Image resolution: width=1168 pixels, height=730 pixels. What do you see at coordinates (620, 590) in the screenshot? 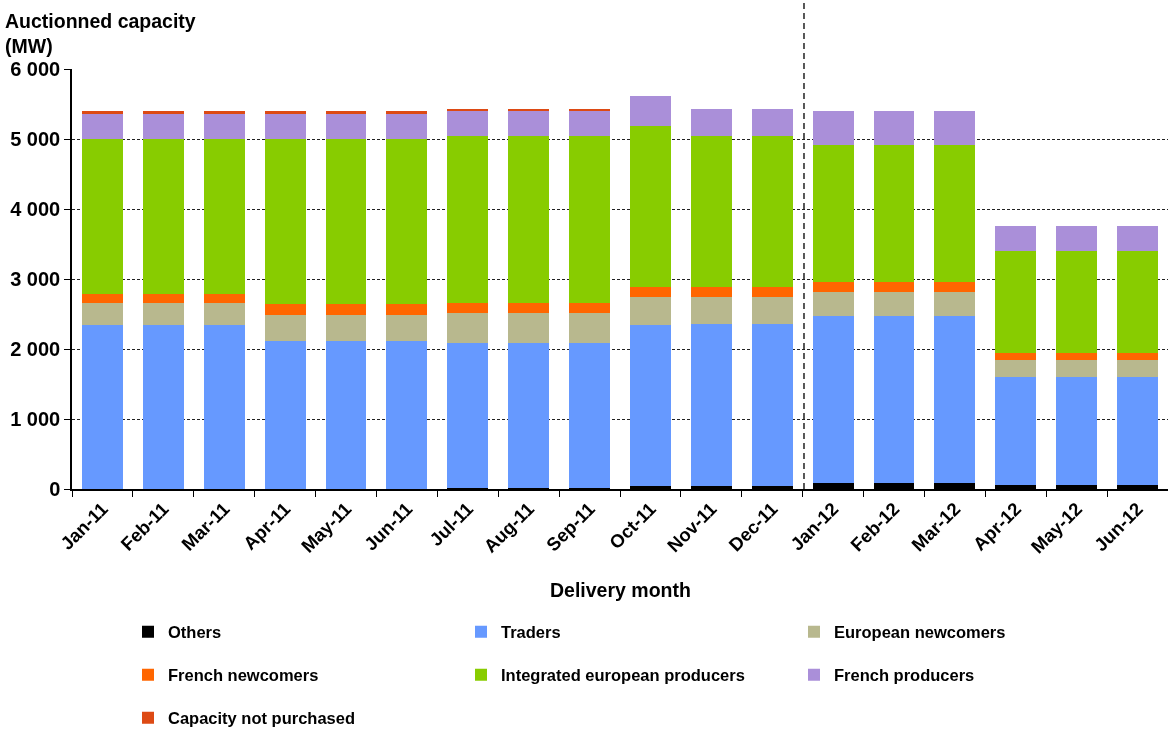
I see `x-axis-title: Delivery month` at bounding box center [620, 590].